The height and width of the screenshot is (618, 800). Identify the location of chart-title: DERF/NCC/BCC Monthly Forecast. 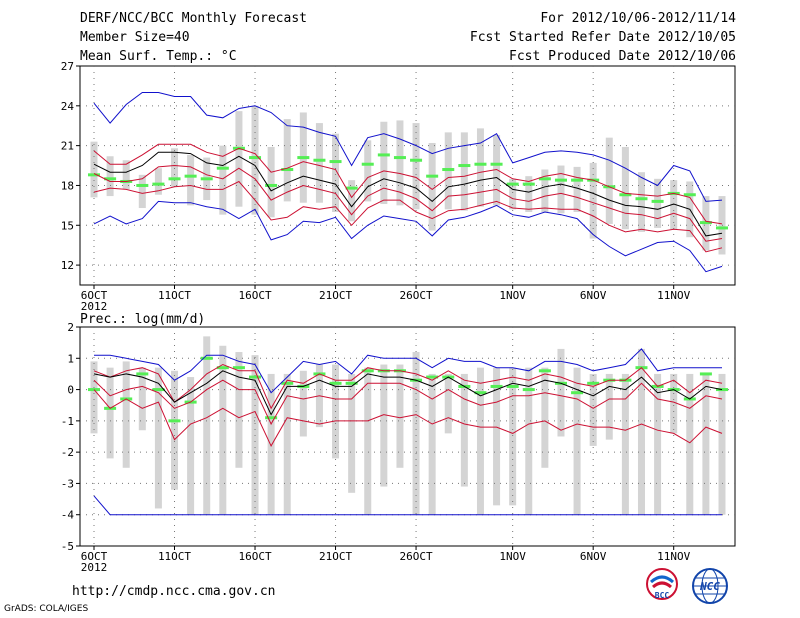
(193, 18).